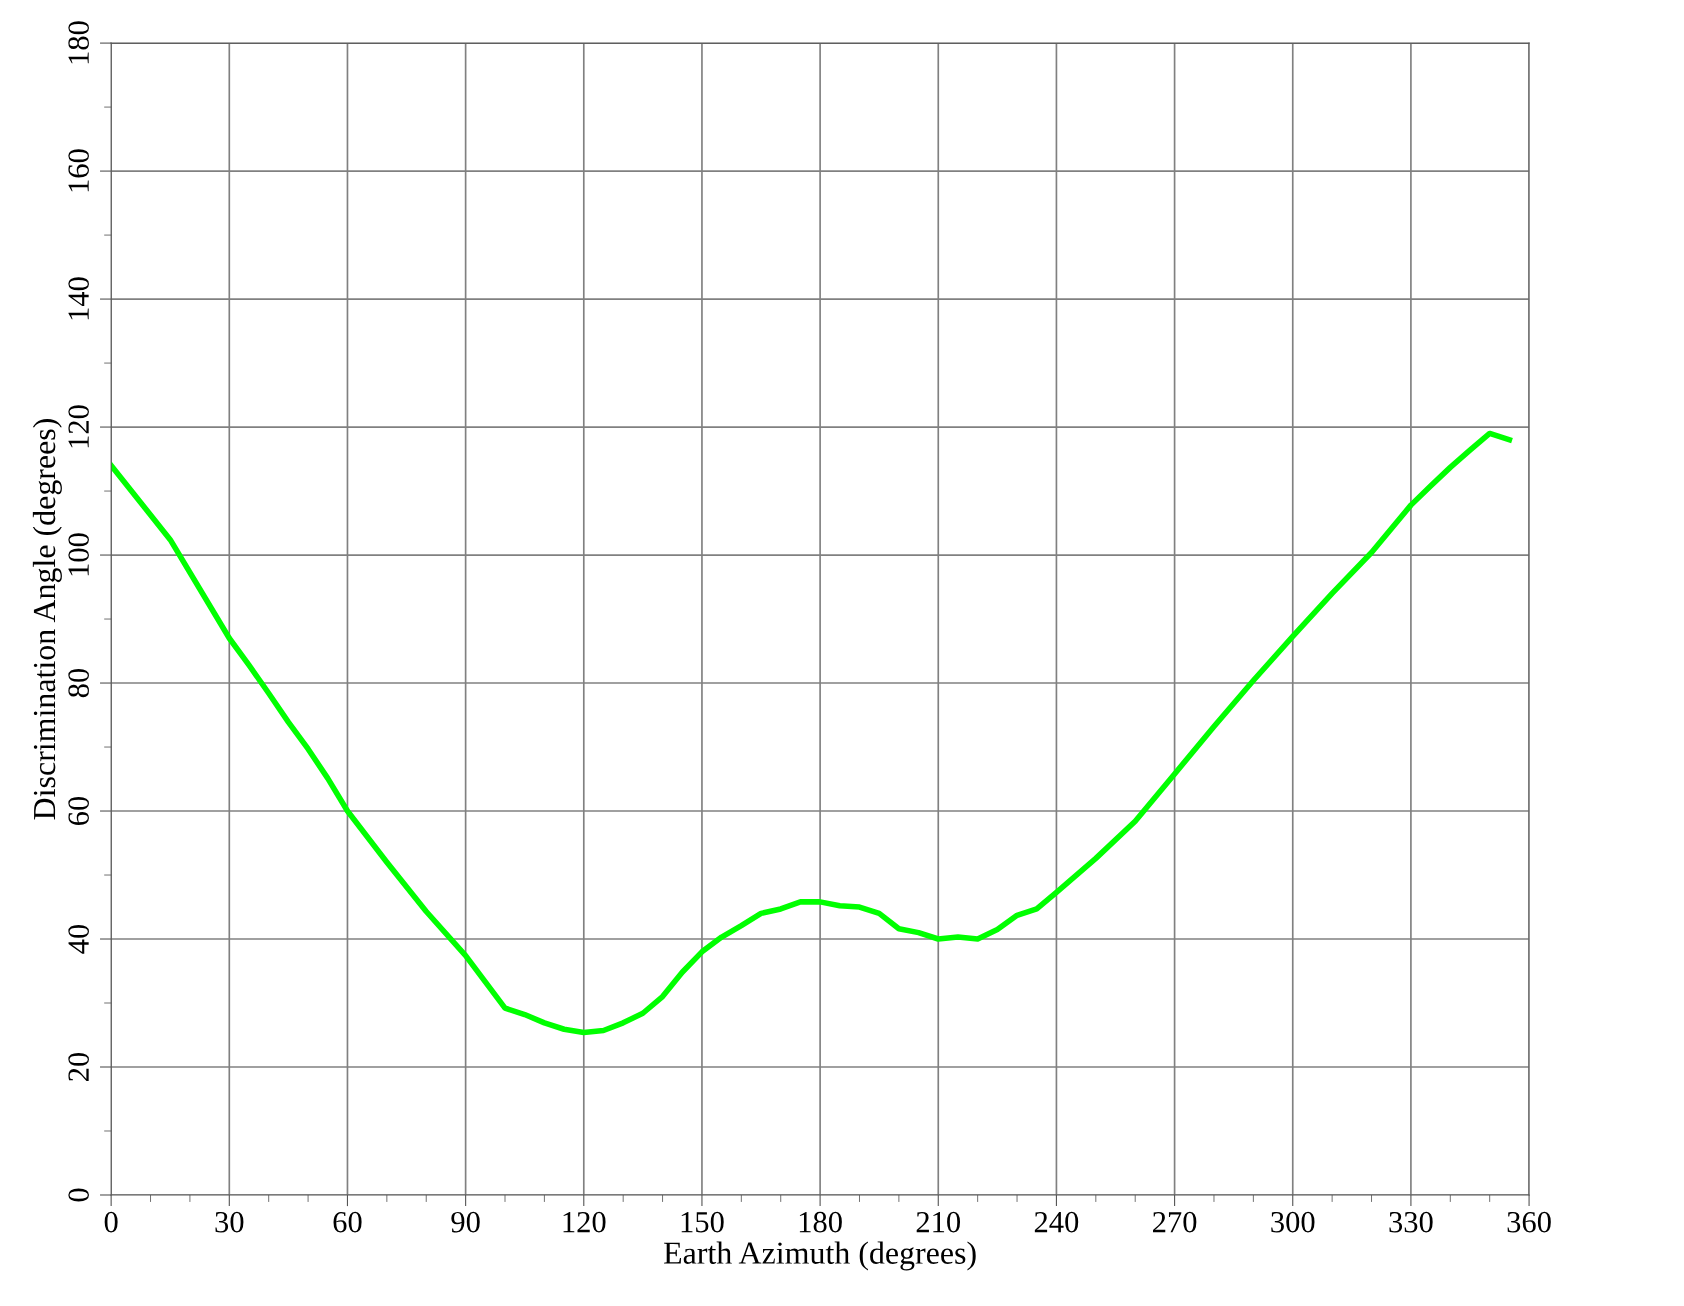 The width and height of the screenshot is (1684, 1306). I want to click on x-tick-label: 30, so click(229, 1222).